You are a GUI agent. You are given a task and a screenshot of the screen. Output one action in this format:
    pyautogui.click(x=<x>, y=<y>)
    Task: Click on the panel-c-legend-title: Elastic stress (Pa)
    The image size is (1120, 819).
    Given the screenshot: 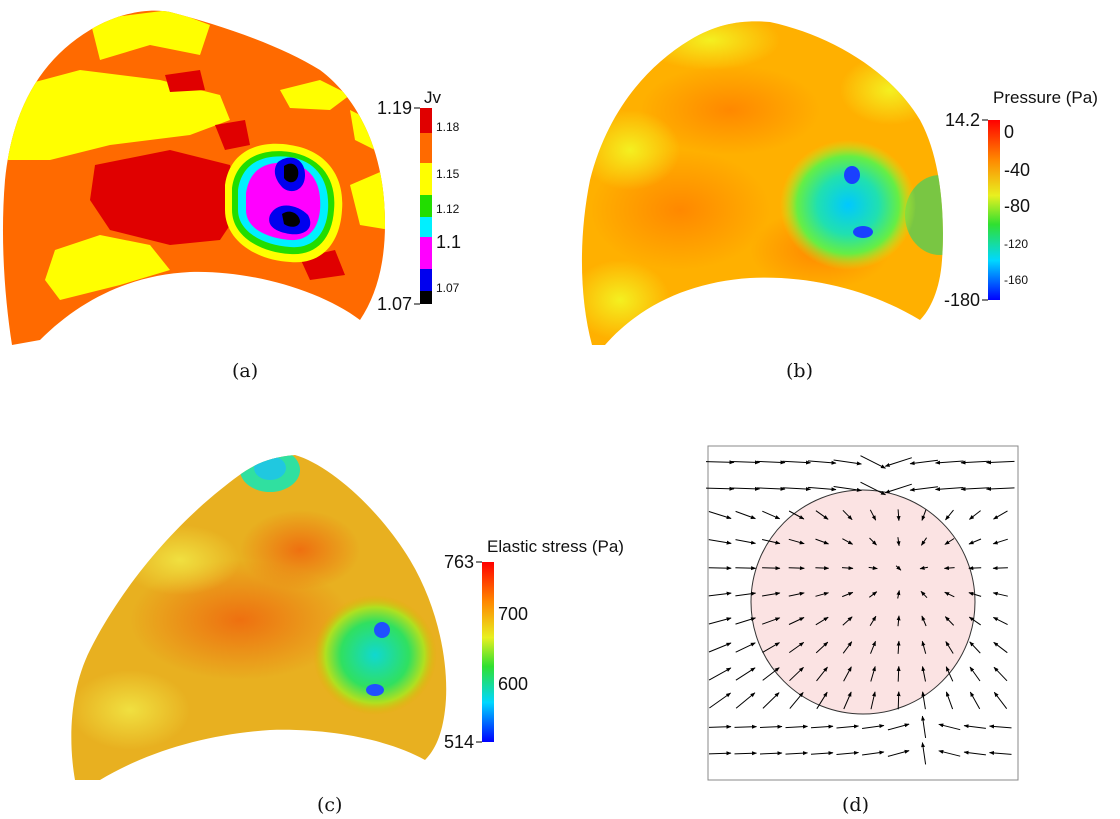 What is the action you would take?
    pyautogui.click(x=555, y=546)
    